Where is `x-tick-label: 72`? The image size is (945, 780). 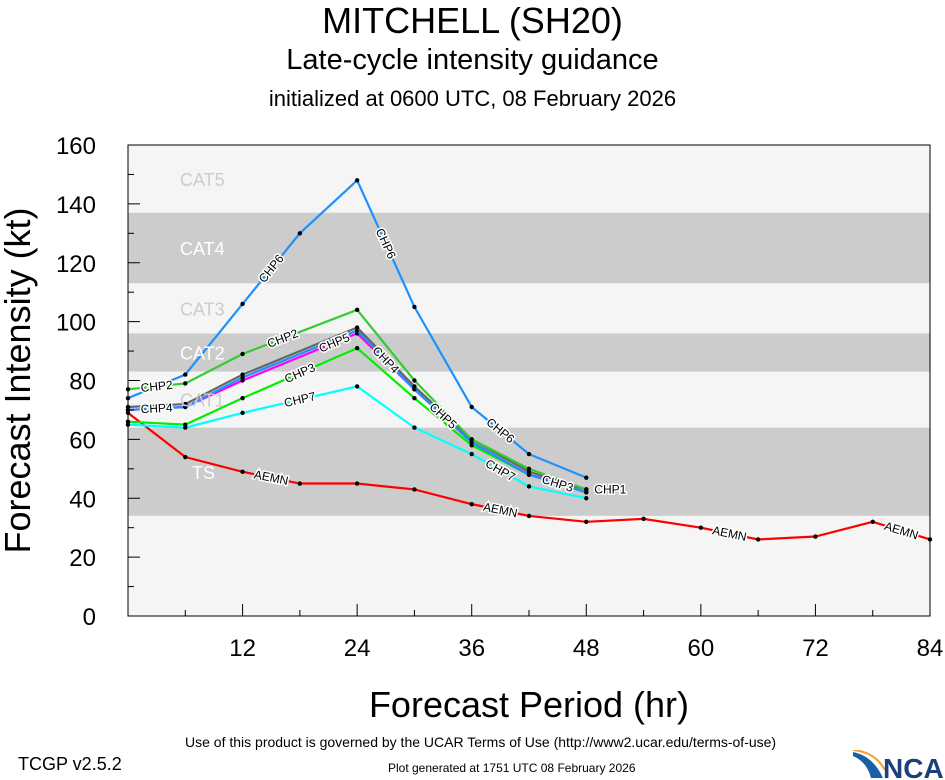 x-tick-label: 72 is located at coordinates (815, 648).